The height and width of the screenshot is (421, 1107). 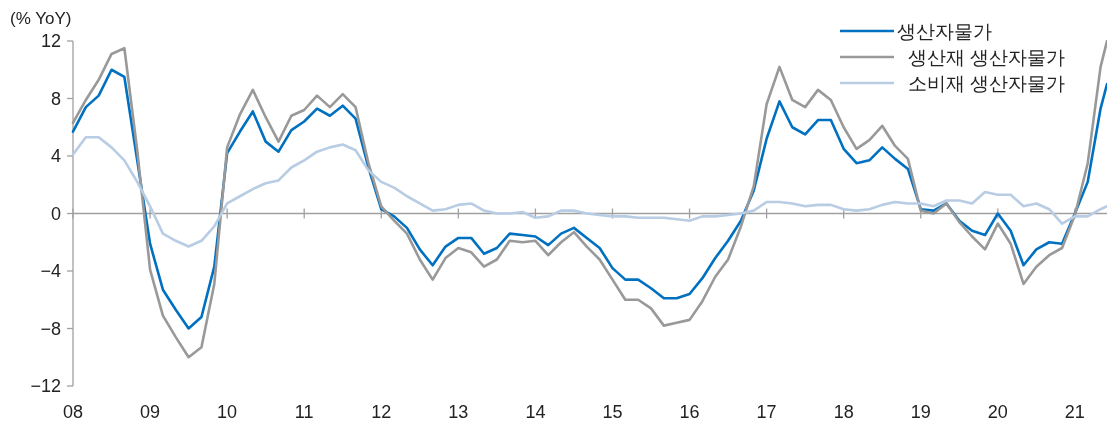 I want to click on x-tick-label: 08, so click(x=73, y=411).